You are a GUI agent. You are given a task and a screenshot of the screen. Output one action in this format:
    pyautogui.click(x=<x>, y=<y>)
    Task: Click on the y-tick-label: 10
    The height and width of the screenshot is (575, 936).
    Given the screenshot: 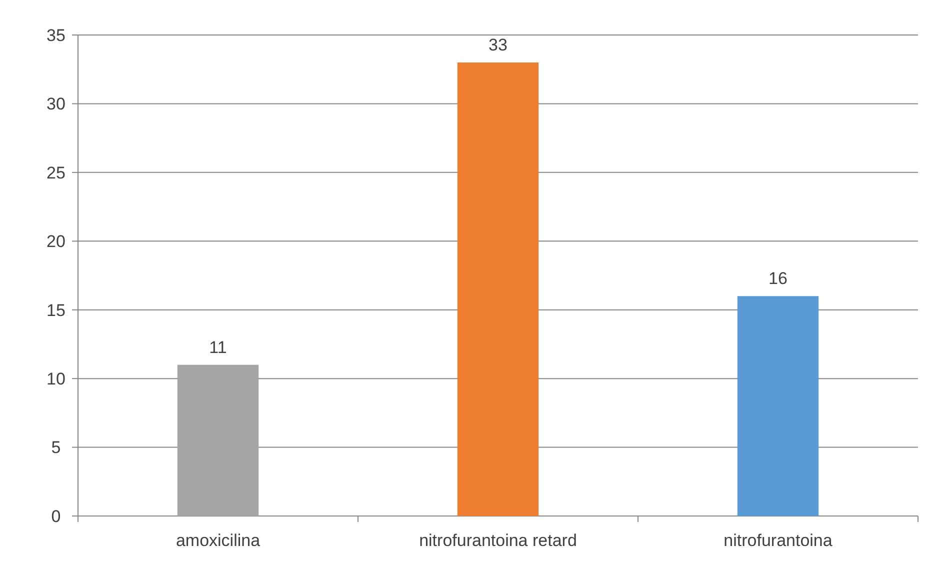 What is the action you would take?
    pyautogui.click(x=56, y=379)
    